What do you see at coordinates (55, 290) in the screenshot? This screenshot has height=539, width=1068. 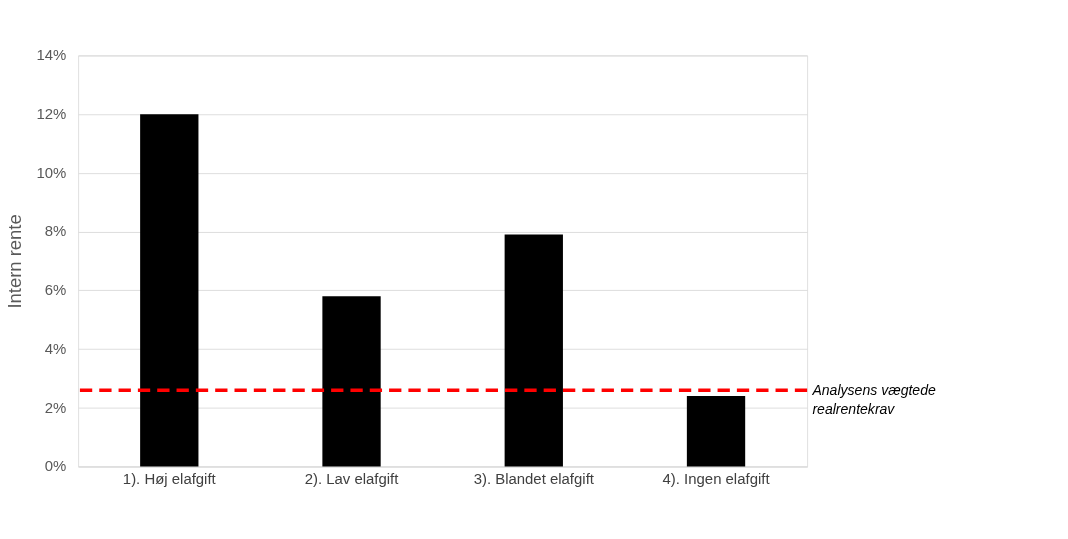 I see `y-tick-label: 6%` at bounding box center [55, 290].